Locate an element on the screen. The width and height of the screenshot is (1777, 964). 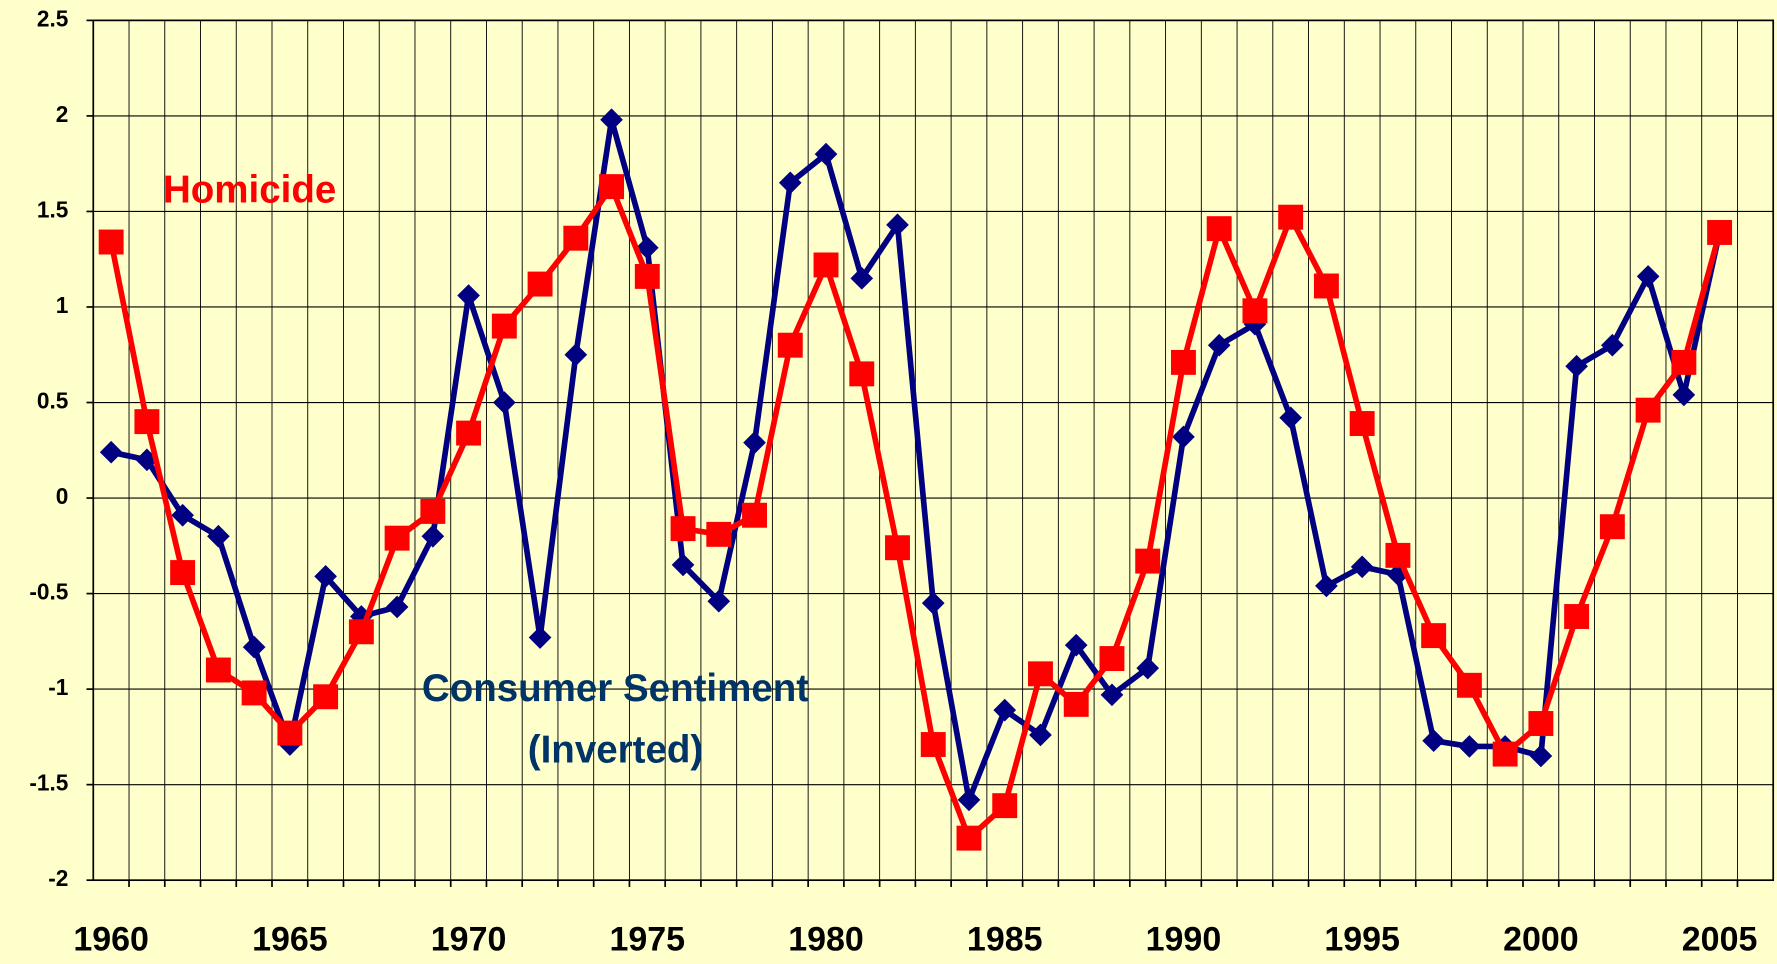
x-tick-label: 1970 is located at coordinates (469, 939).